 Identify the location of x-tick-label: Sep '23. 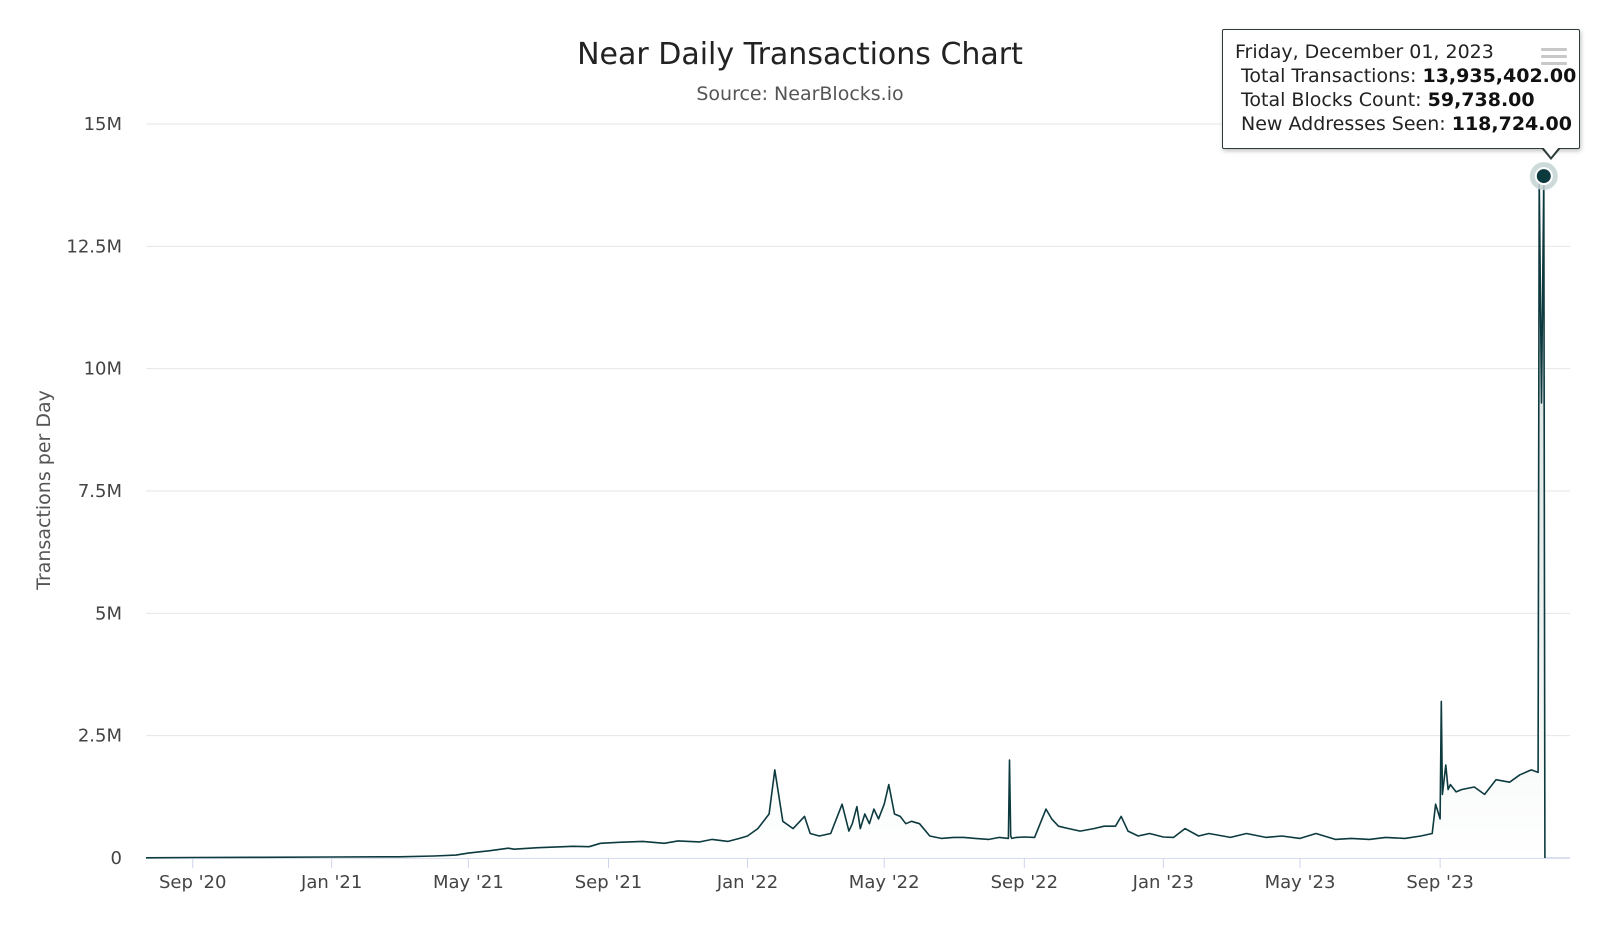
(1440, 882).